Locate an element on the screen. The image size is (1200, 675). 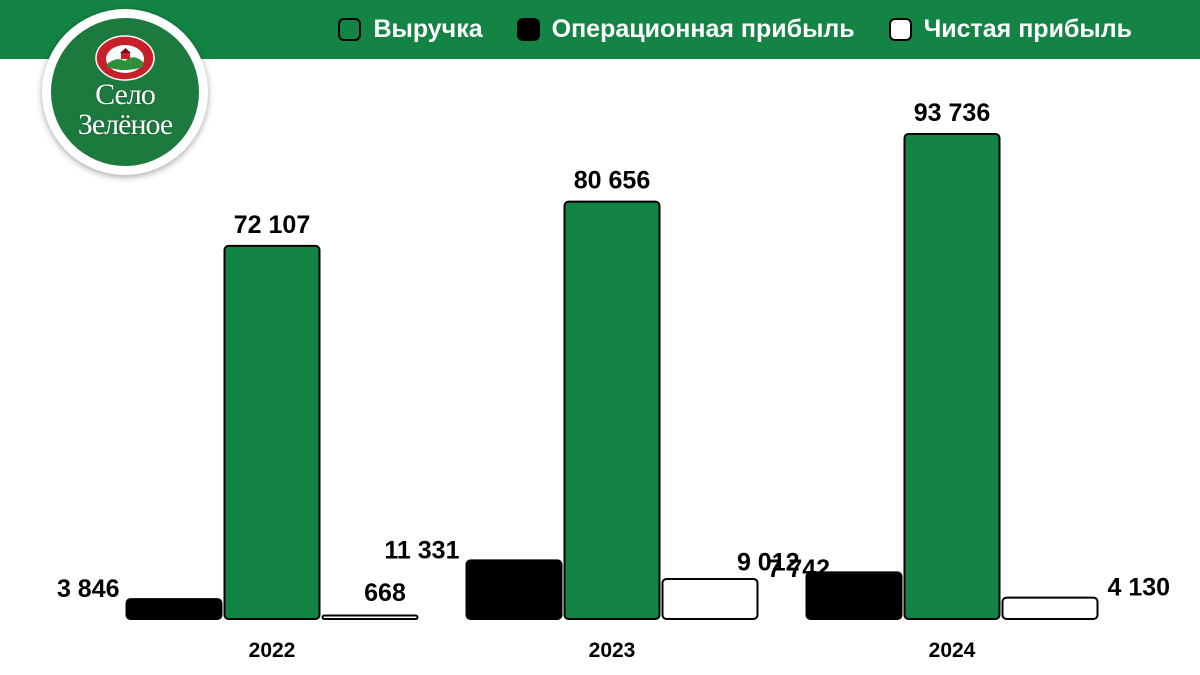
bar-operating-profit-2023 is located at coordinates (514, 589).